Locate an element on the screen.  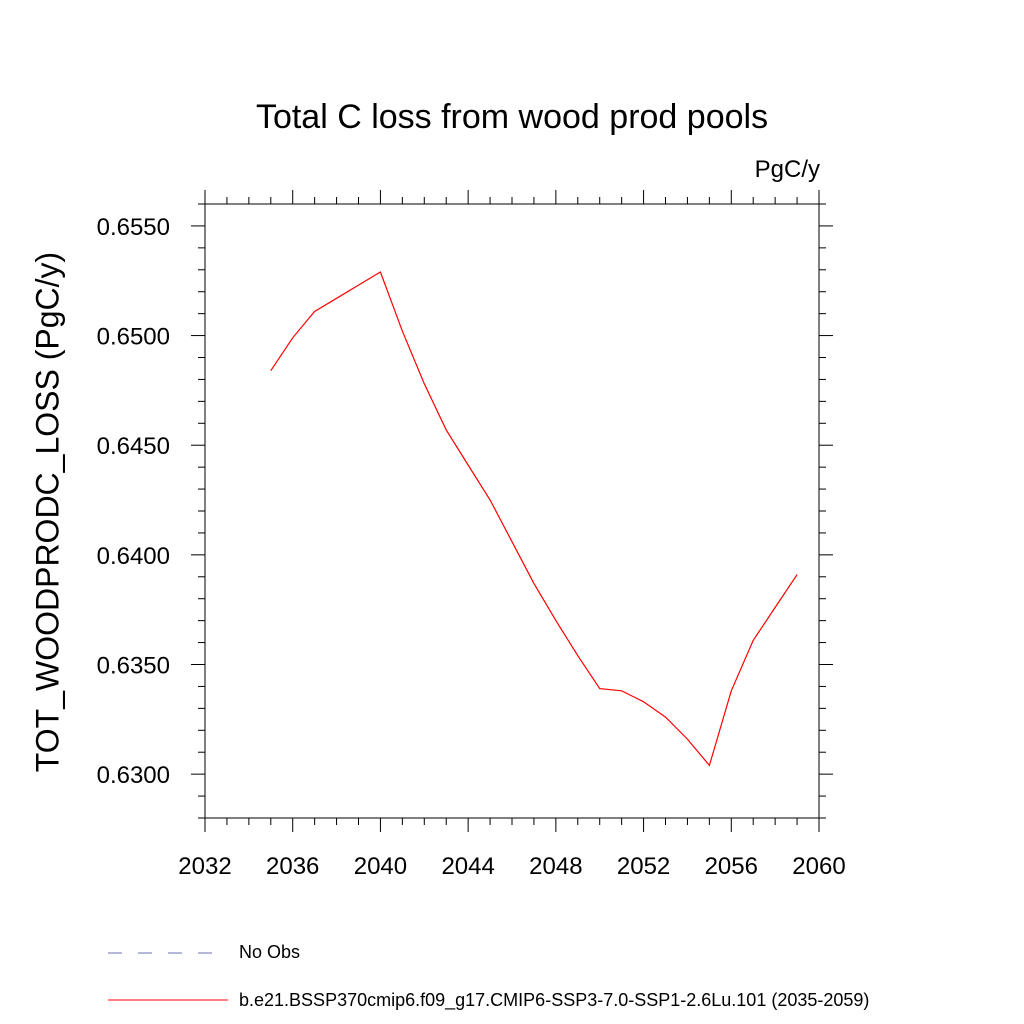
y-tick-label: 0.6400 is located at coordinates (133, 556).